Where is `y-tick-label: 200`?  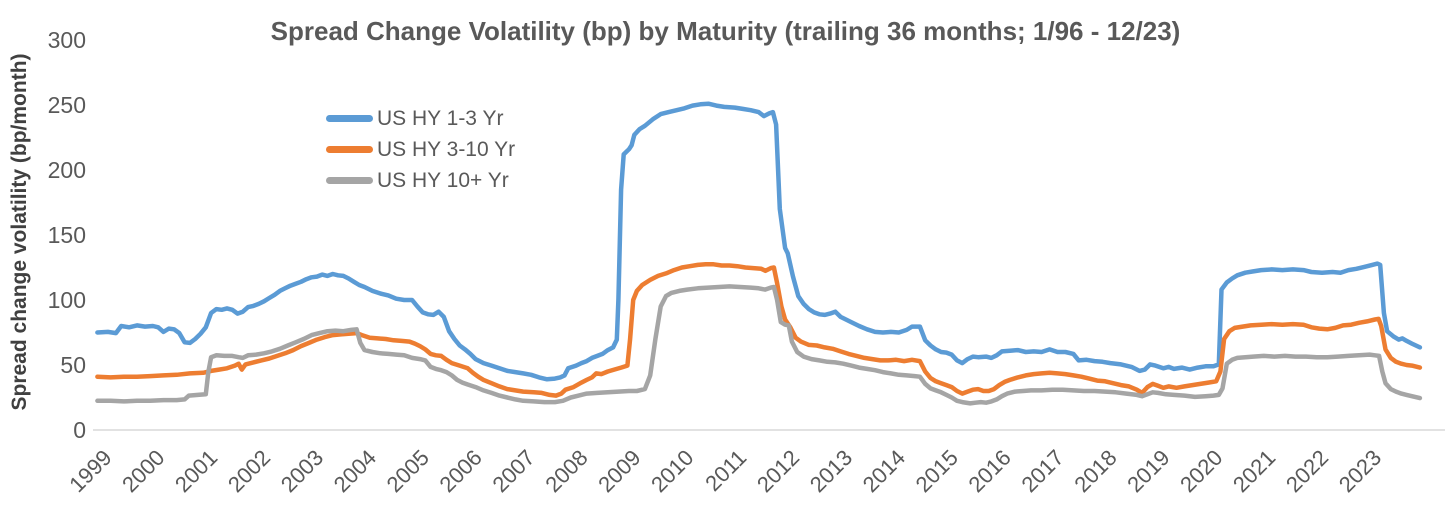 y-tick-label: 200 is located at coordinates (67, 170).